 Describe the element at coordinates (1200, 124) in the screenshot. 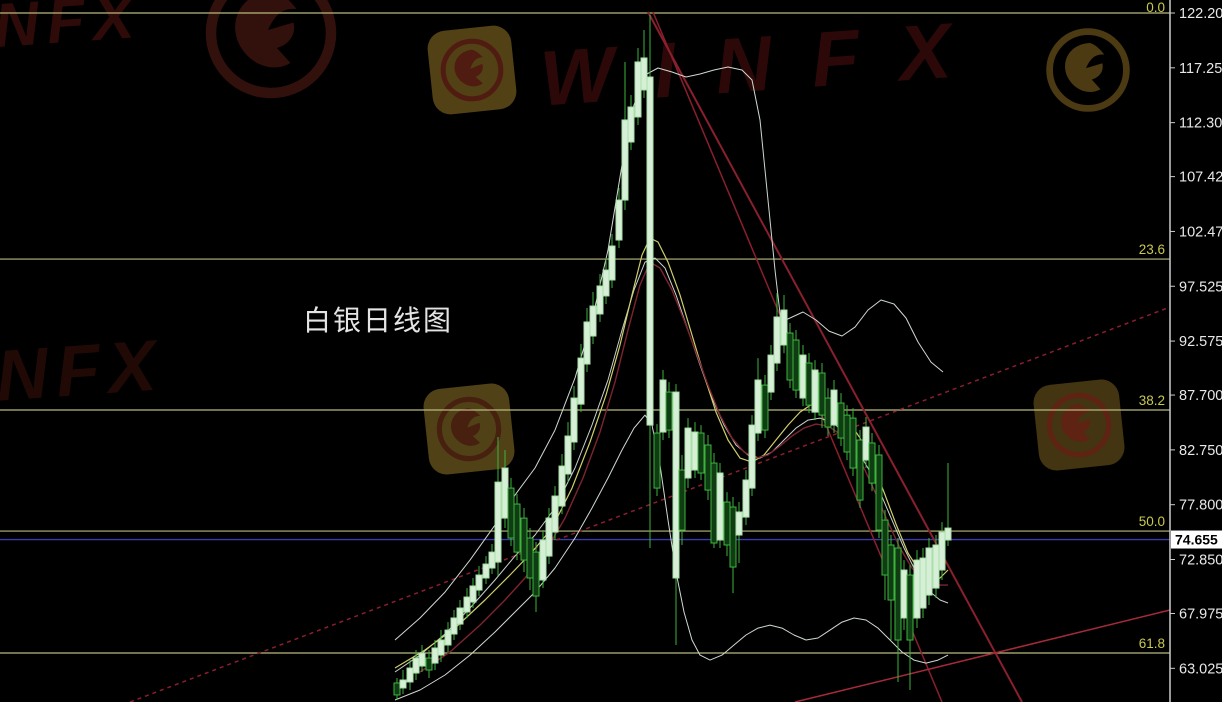

I see `price-label: 112.300` at that location.